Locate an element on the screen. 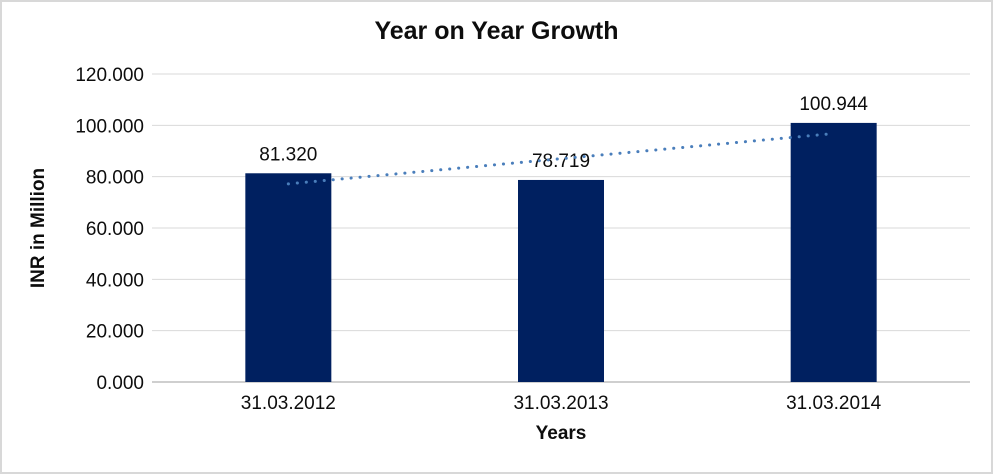 Image resolution: width=993 pixels, height=474 pixels. y-tick-label: 100.000 is located at coordinates (109, 126).